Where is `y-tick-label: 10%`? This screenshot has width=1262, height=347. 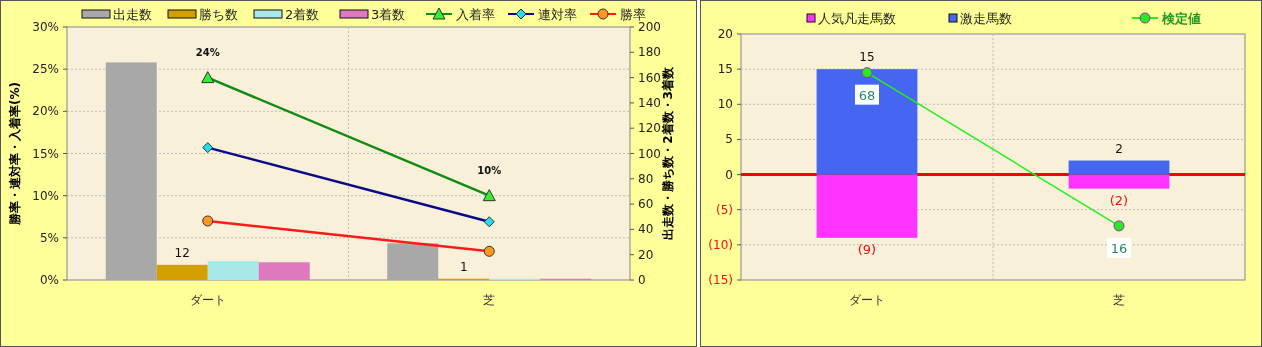
y-tick-label: 10% is located at coordinates (45, 195).